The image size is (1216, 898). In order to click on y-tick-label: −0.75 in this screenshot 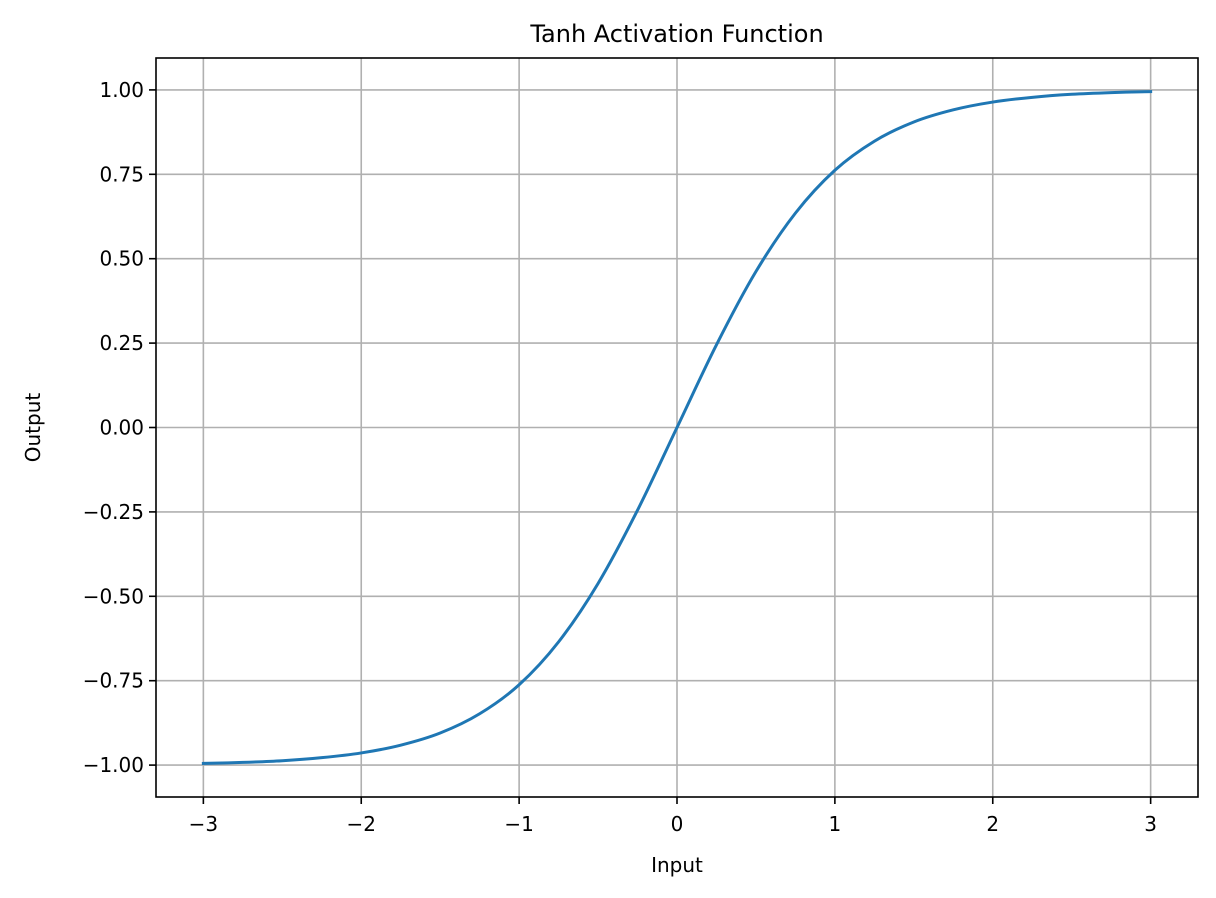, I will do `click(113, 681)`.